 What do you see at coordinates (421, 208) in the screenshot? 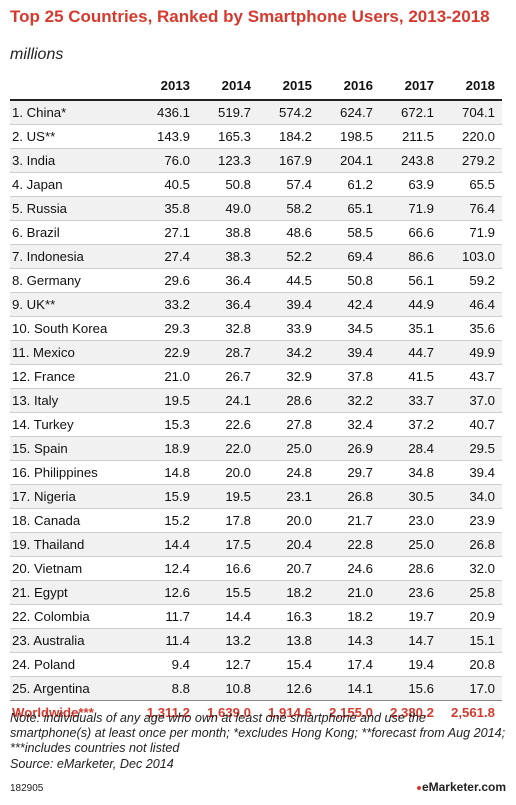
I see `cell-value: 71.9` at bounding box center [421, 208].